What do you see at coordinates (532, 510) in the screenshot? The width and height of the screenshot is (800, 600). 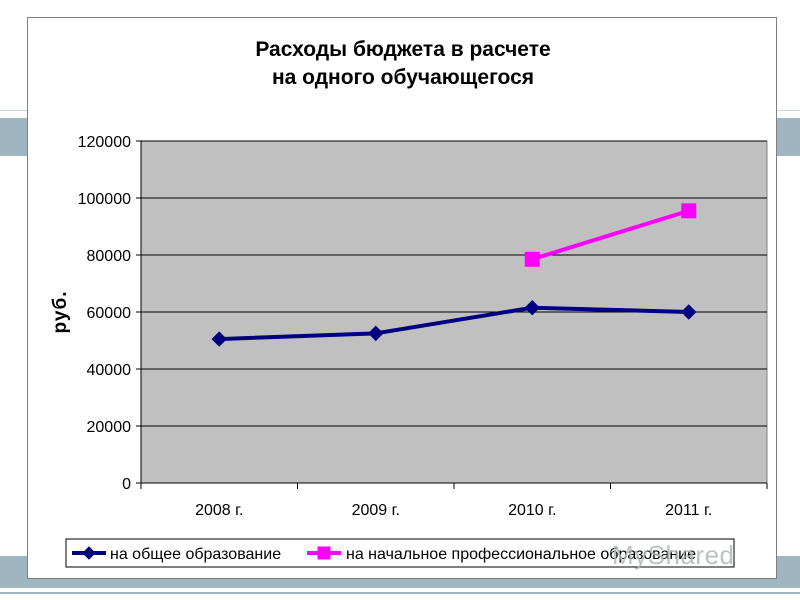 I see `x-tick-label: 2010 г.` at bounding box center [532, 510].